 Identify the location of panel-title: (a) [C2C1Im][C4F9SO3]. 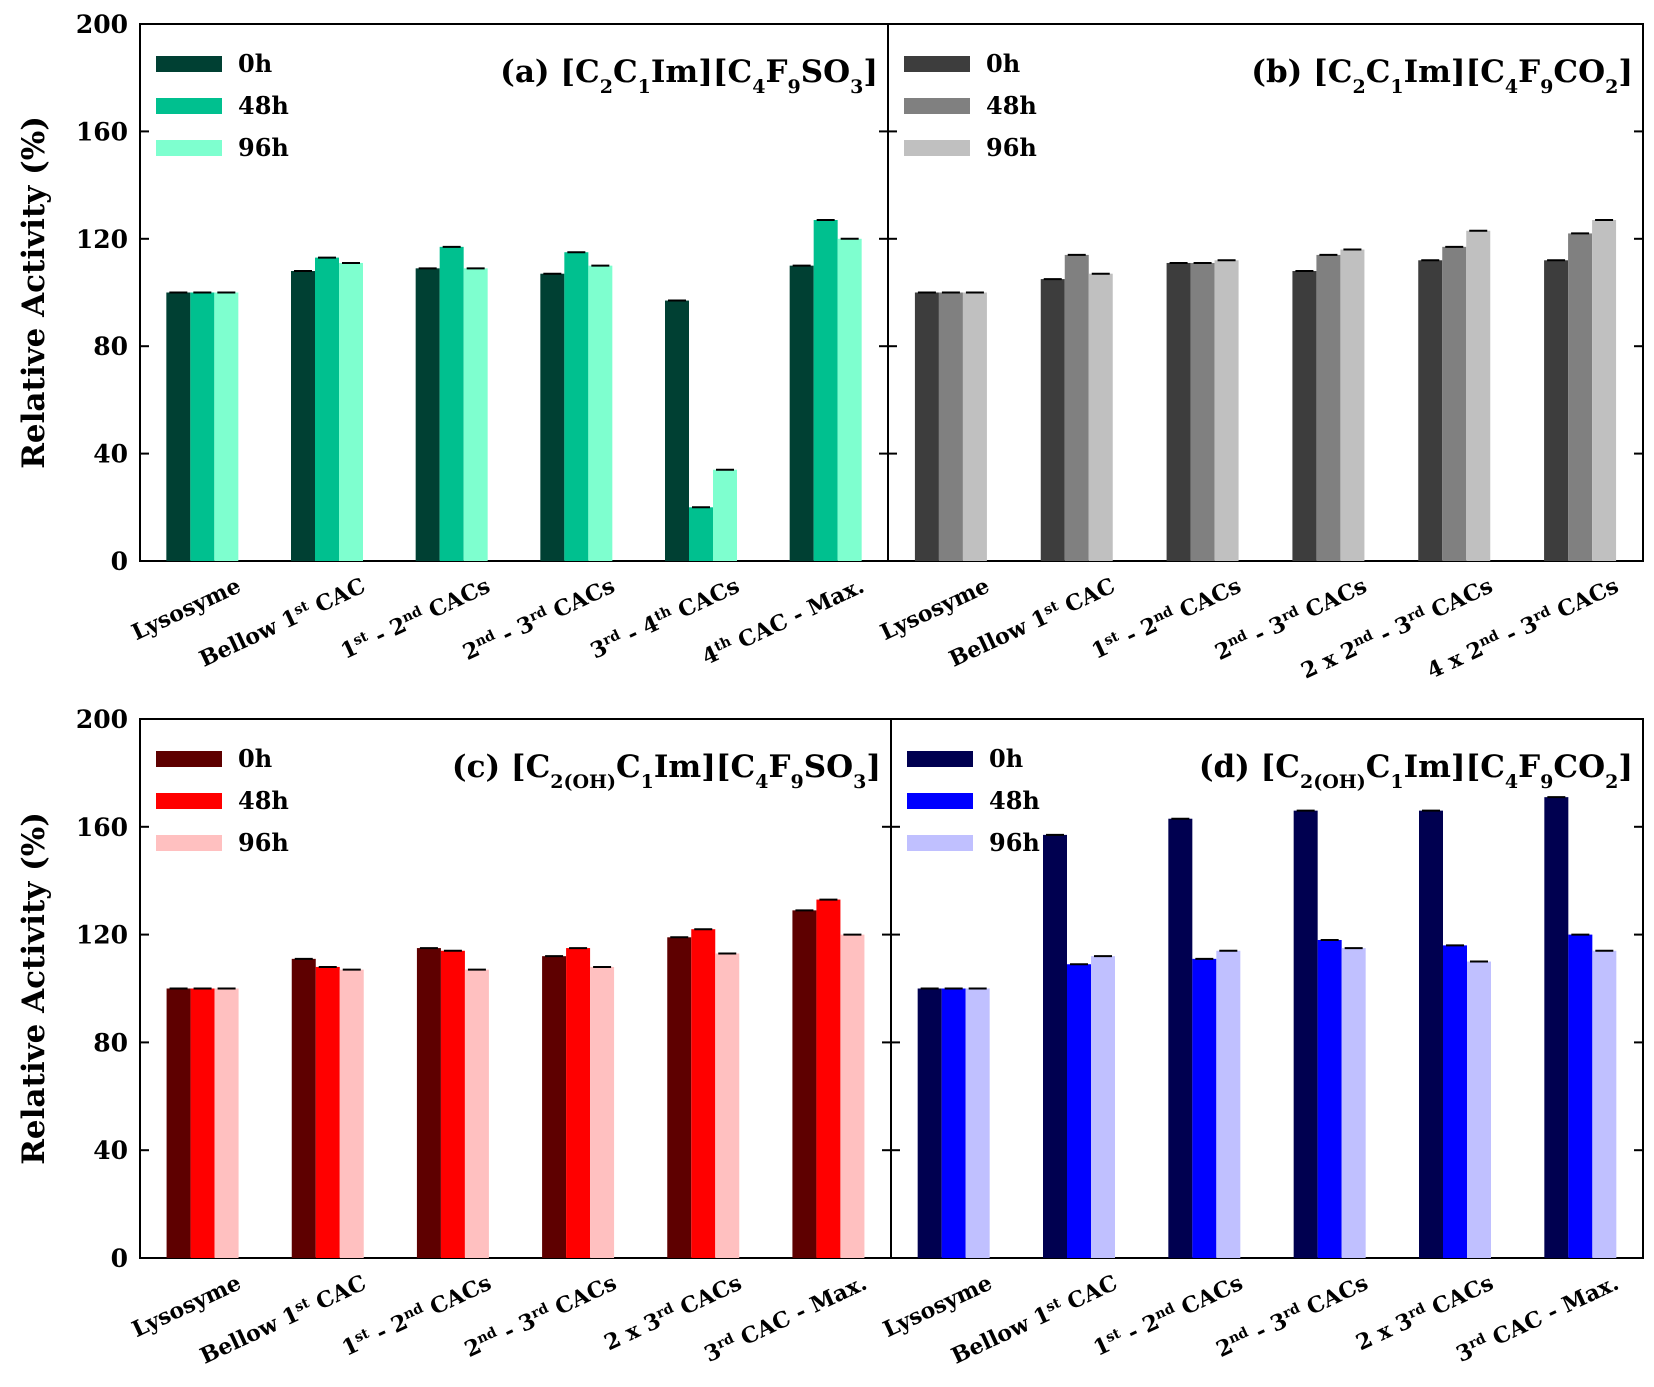
(689, 76).